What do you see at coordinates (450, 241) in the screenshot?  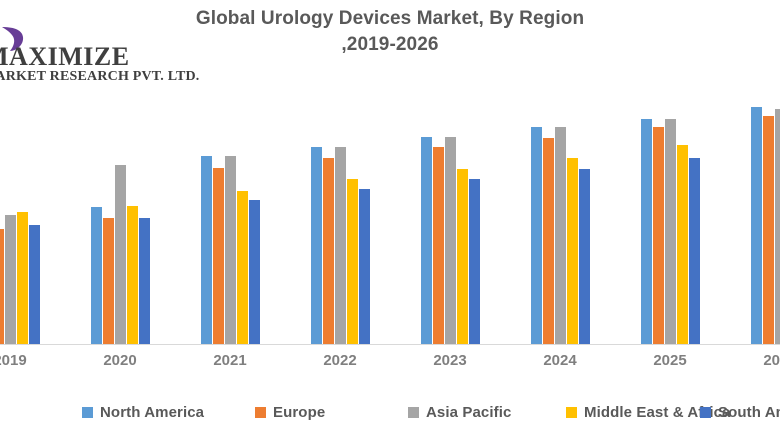 I see `bar-2023-asia-pacific` at bounding box center [450, 241].